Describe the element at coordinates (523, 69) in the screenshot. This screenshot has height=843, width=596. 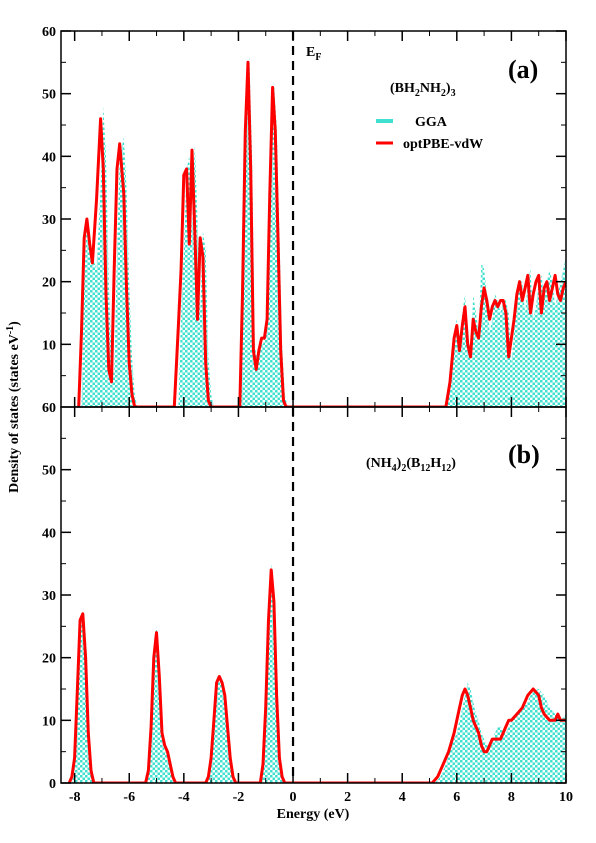
I see `panel-label-a: (a)` at that location.